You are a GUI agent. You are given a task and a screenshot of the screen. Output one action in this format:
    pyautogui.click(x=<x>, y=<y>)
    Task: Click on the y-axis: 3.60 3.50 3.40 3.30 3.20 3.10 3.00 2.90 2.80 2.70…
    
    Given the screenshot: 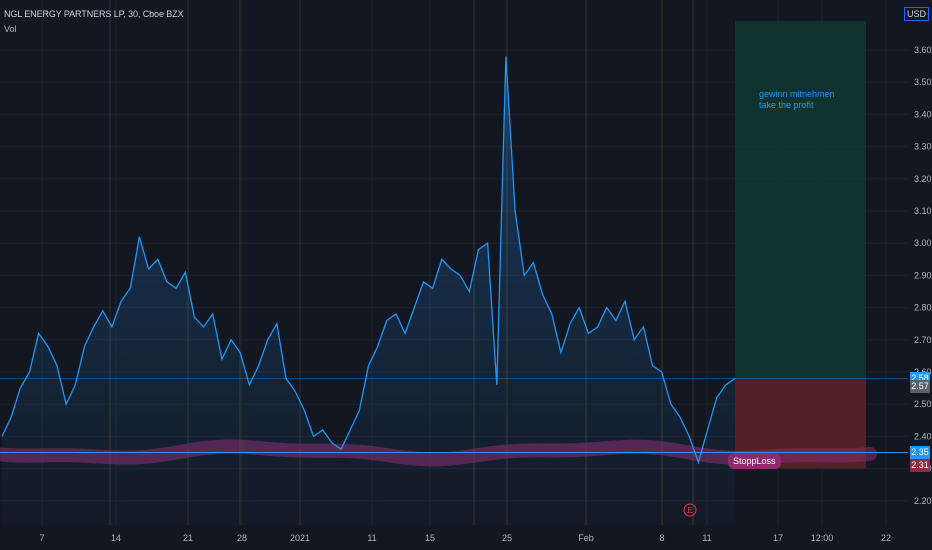 What is the action you would take?
    pyautogui.click(x=923, y=275)
    